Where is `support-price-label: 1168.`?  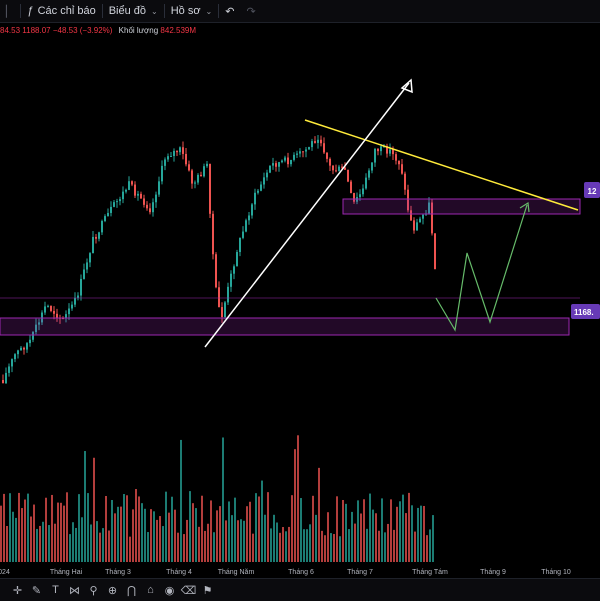
support-price-label: 1168. is located at coordinates (585, 311).